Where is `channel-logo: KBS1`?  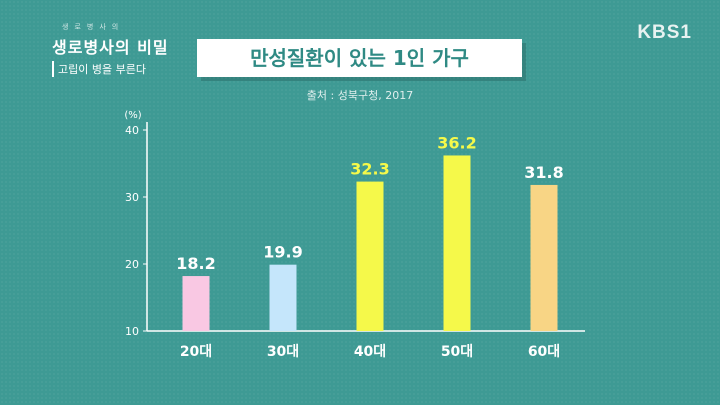
channel-logo: KBS1 is located at coordinates (664, 32).